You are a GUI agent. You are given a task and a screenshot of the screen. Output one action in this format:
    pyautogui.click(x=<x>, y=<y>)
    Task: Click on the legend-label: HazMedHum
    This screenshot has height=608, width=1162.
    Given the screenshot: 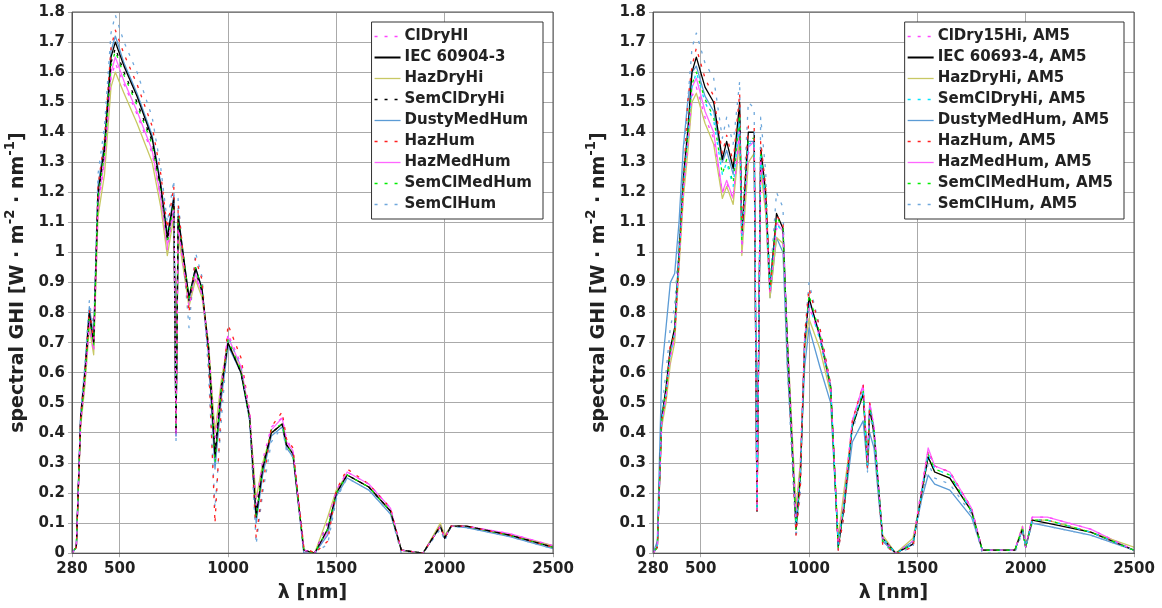 What is the action you would take?
    pyautogui.click(x=457, y=161)
    